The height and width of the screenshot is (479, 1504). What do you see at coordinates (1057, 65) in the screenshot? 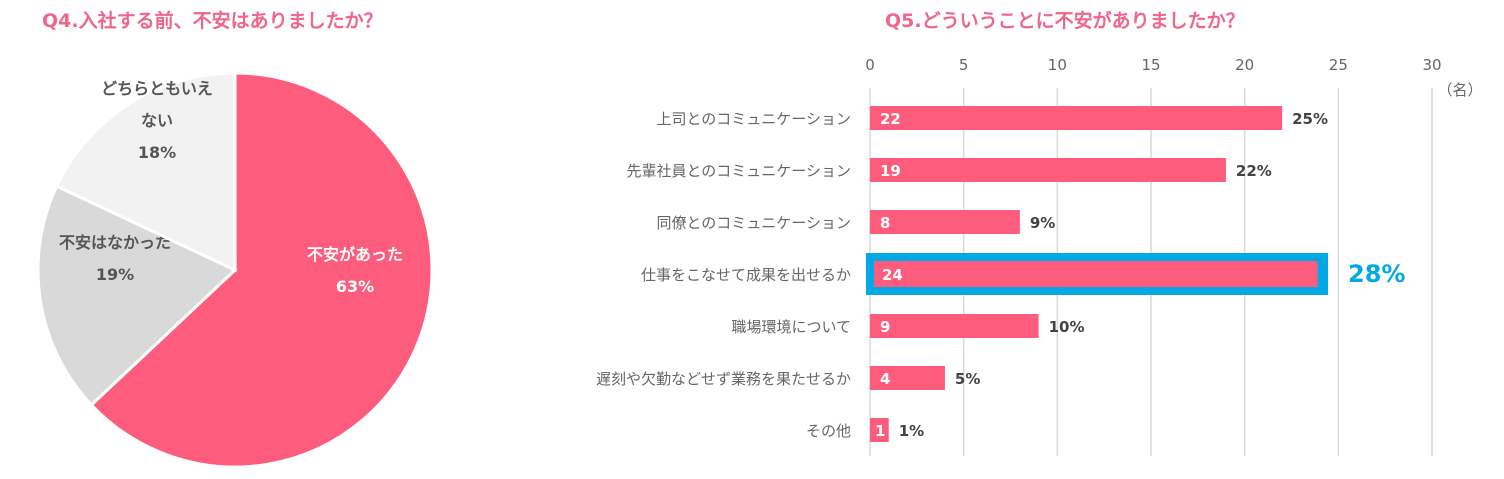
I see `x-tick-label: 10` at bounding box center [1057, 65].